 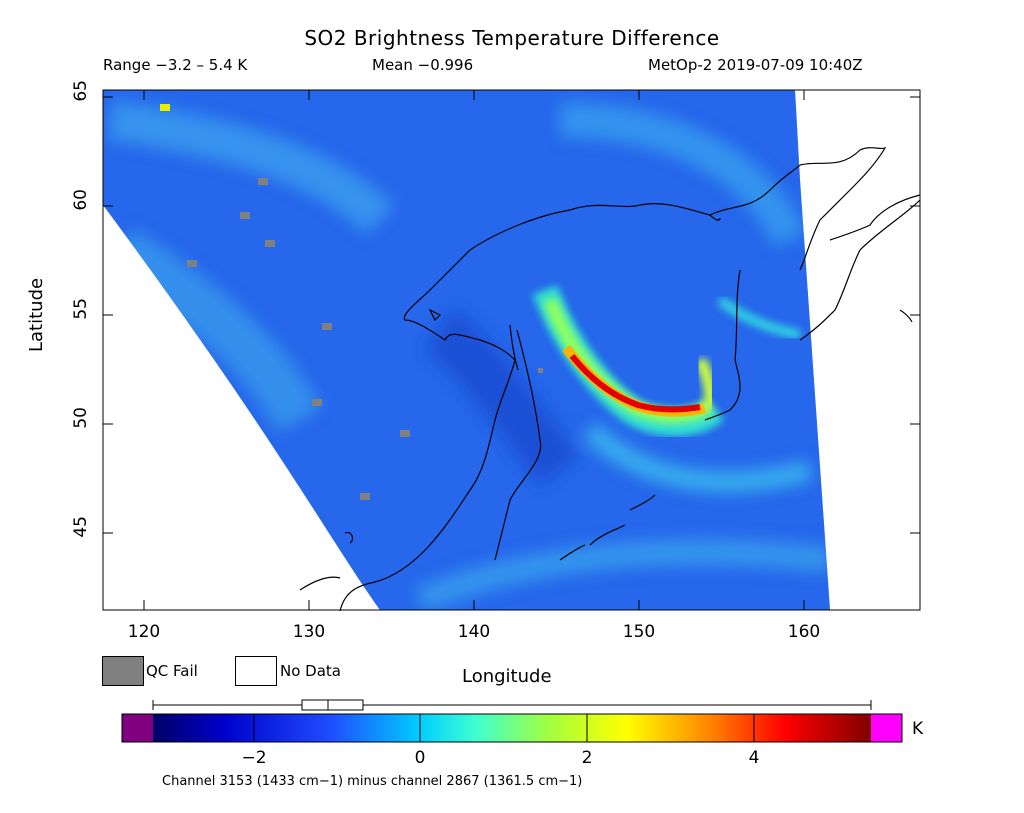 I want to click on colorbar-gradient, so click(x=512, y=728).